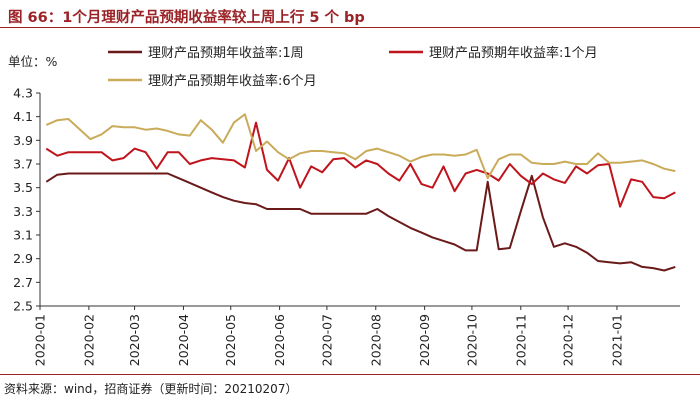 This screenshot has width=700, height=400. Describe the element at coordinates (23, 282) in the screenshot. I see `y-tick-label: 2.7` at that location.